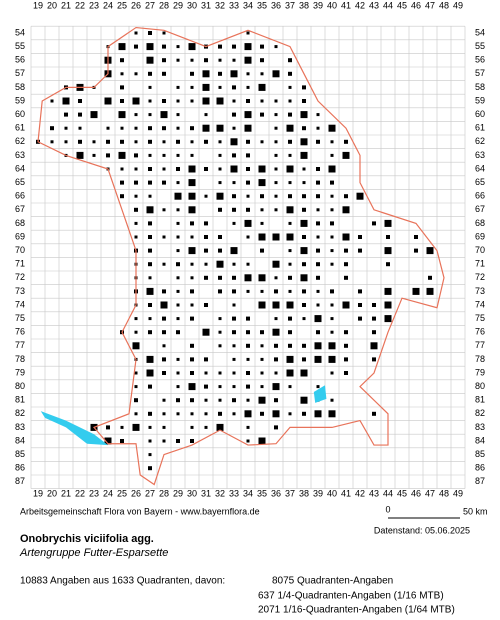 Image resolution: width=500 pixels, height=620 pixels. What do you see at coordinates (480, 454) in the screenshot?
I see `row-label: 85` at bounding box center [480, 454].